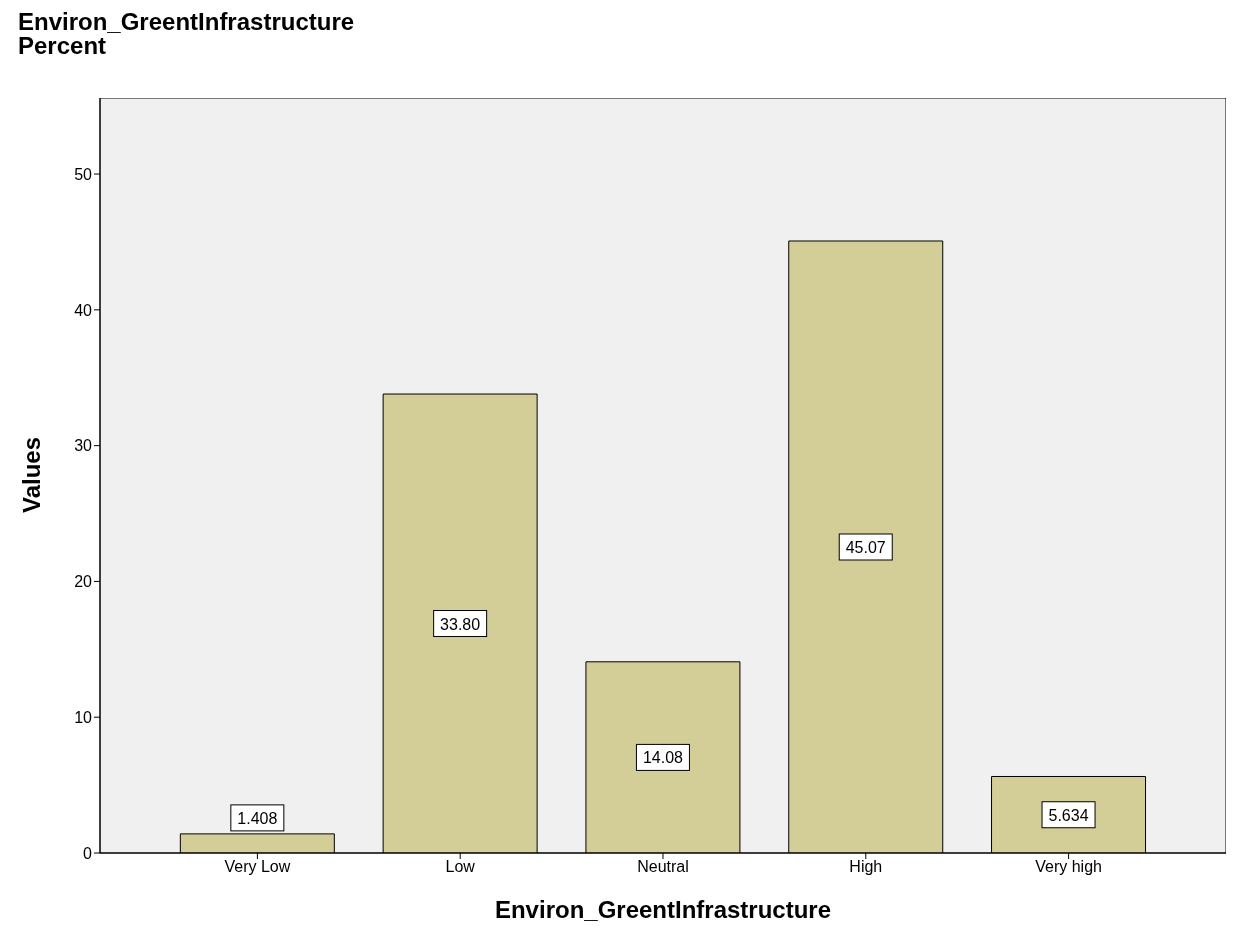  What do you see at coordinates (32, 475) in the screenshot?
I see `y-axis-title: Values` at bounding box center [32, 475].